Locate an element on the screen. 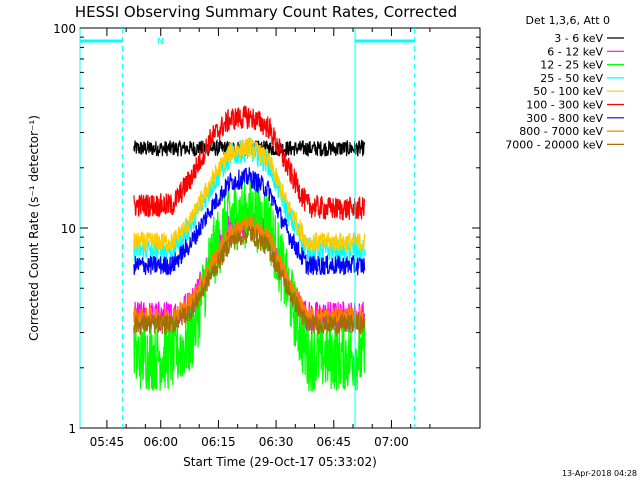 Image resolution: width=640 pixels, height=480 pixels. y-axis-label: Corrected Count Rate (s⁻¹ detector⁻¹) is located at coordinates (34, 228).